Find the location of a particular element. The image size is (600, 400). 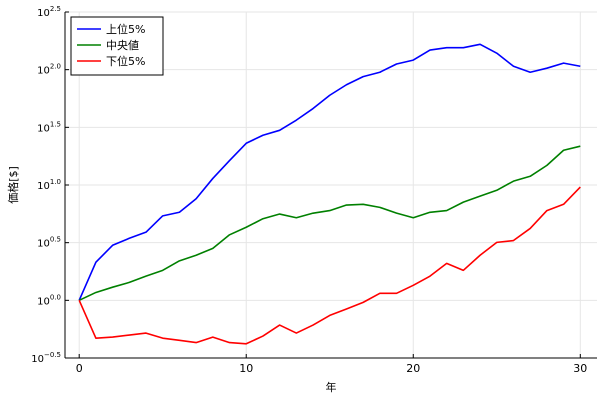

y-tick-exponent: 1.5 is located at coordinates (55, 124).